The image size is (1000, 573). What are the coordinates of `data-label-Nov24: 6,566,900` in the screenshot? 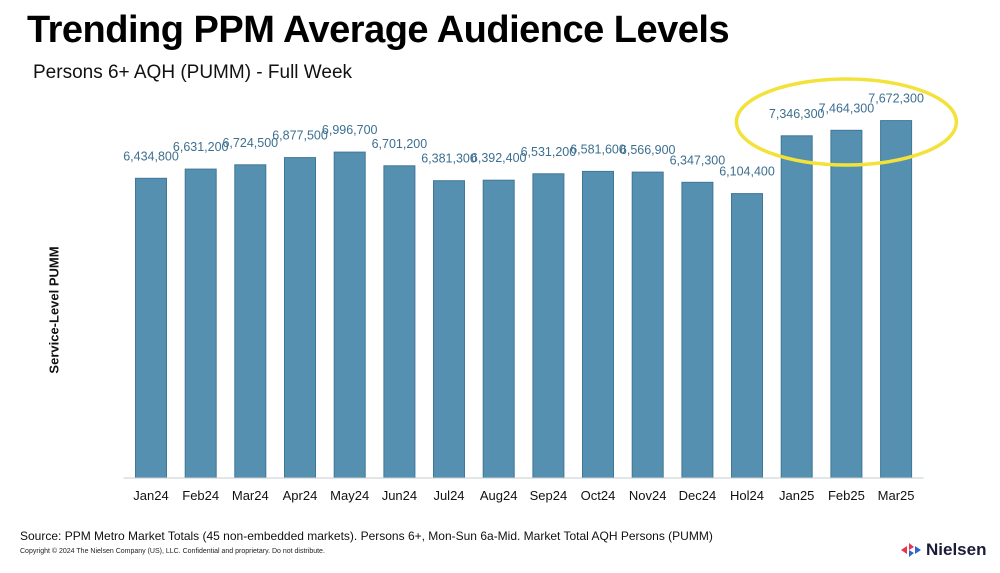 It's located at (648, 150).